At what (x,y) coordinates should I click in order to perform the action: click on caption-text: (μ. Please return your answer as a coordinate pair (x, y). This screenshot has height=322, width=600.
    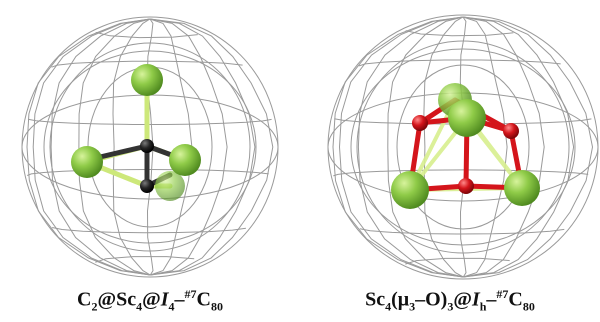
    Looking at the image, I should click on (400, 299).